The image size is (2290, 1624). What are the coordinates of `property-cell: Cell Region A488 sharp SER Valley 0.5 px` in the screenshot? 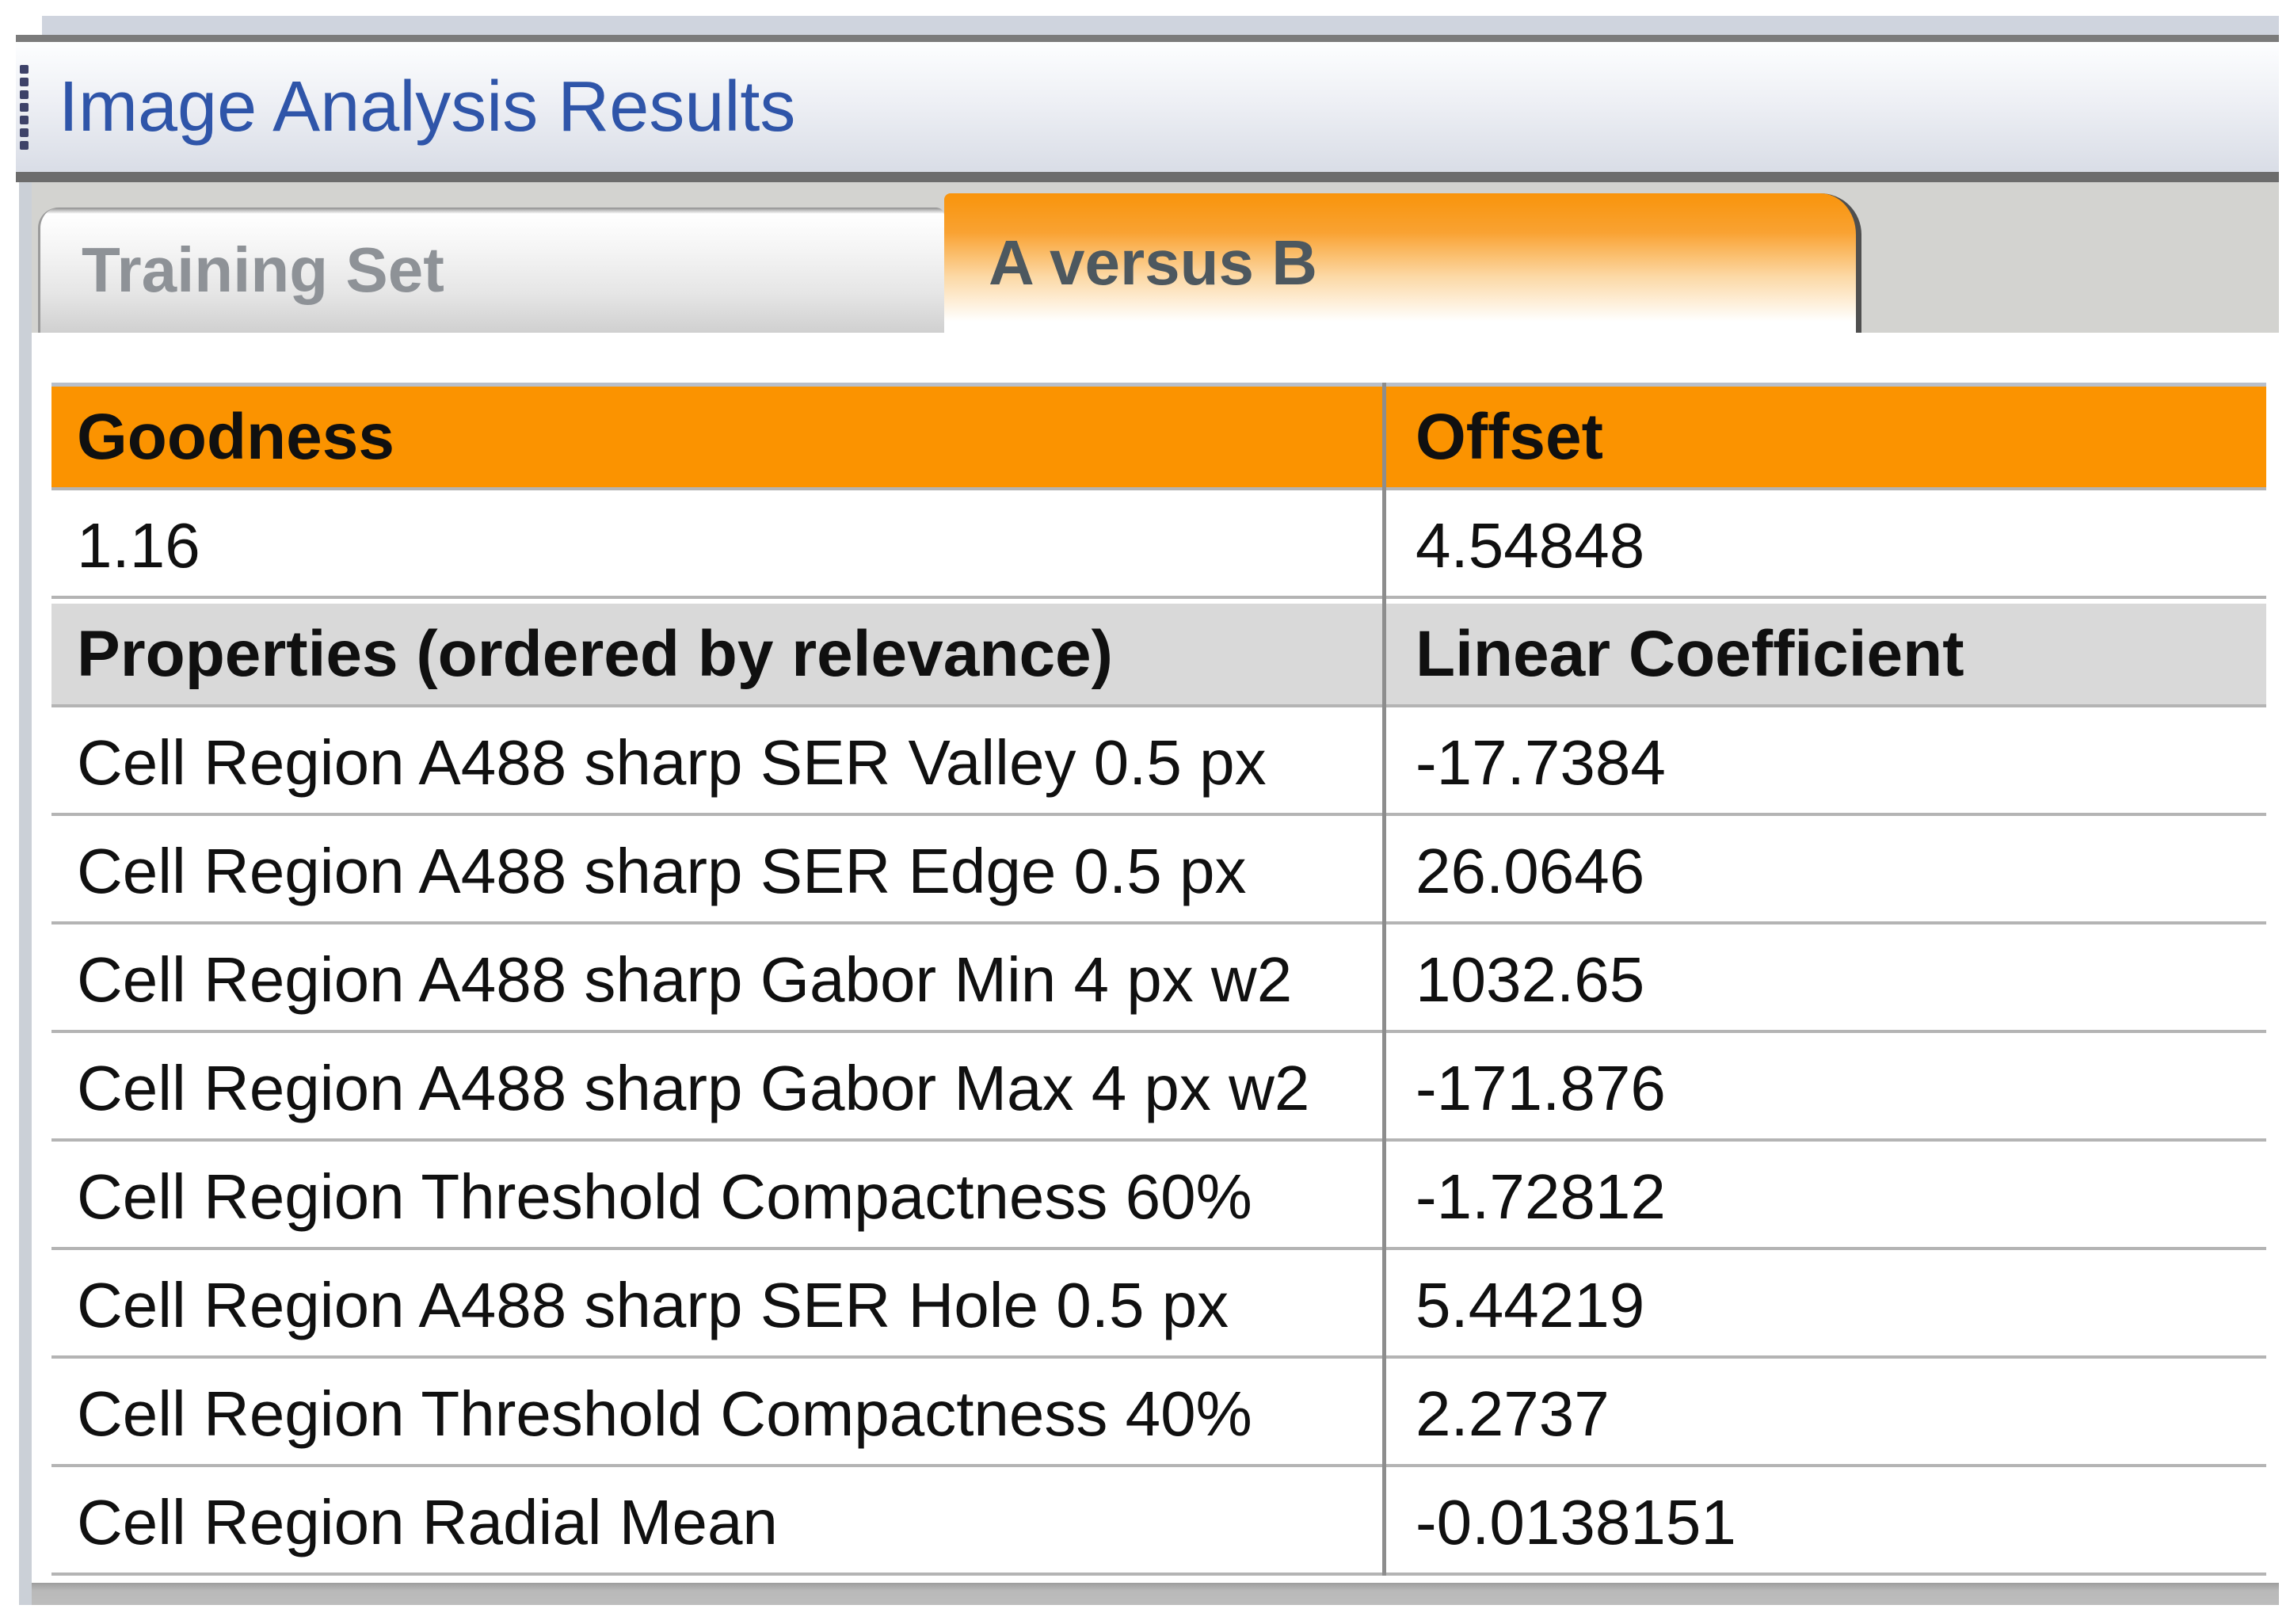 It's located at (672, 762).